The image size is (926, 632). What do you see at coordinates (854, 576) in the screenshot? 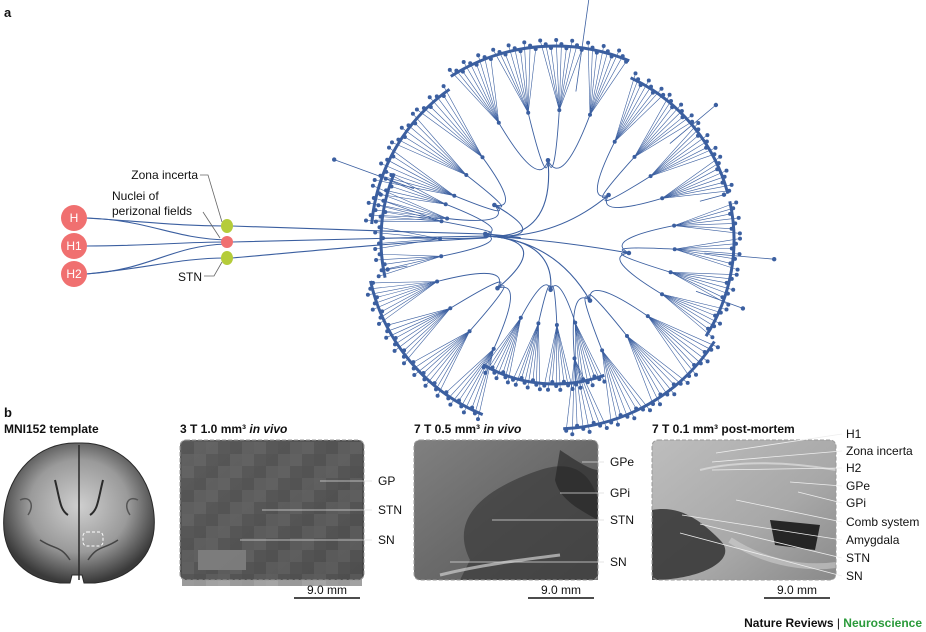
I see `img3-label-sn: SN` at bounding box center [854, 576].